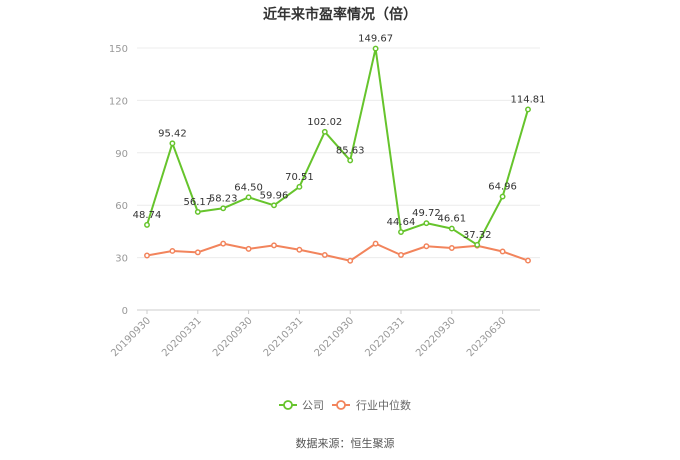  I want to click on x-tick-label: 20210331, so click(284, 337).